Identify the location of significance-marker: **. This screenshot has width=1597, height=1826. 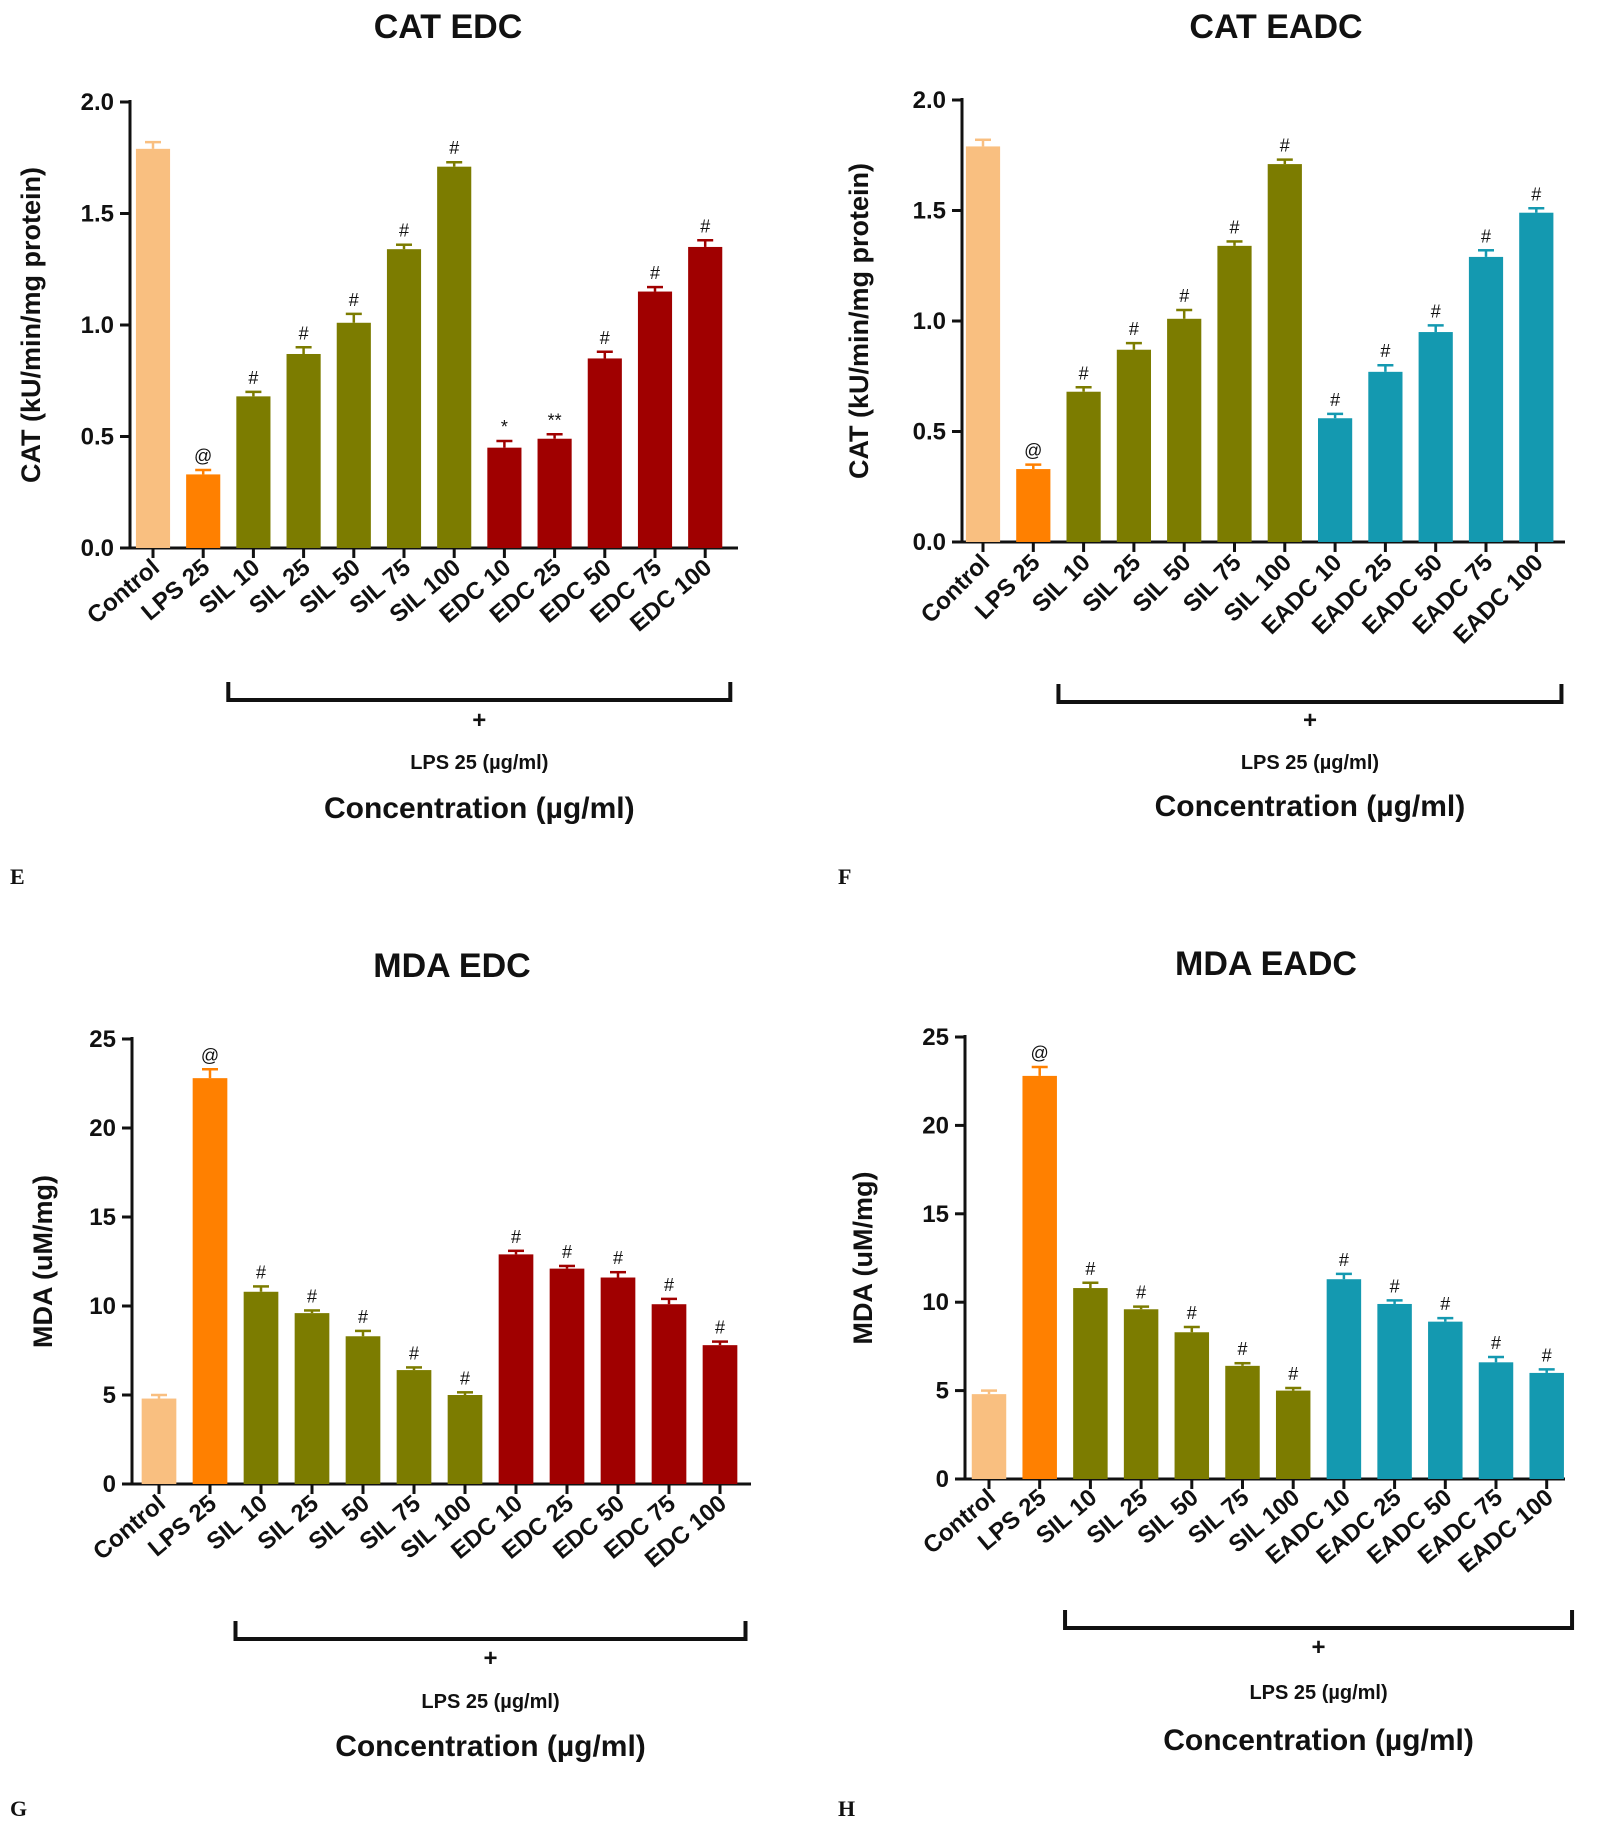
(555, 420).